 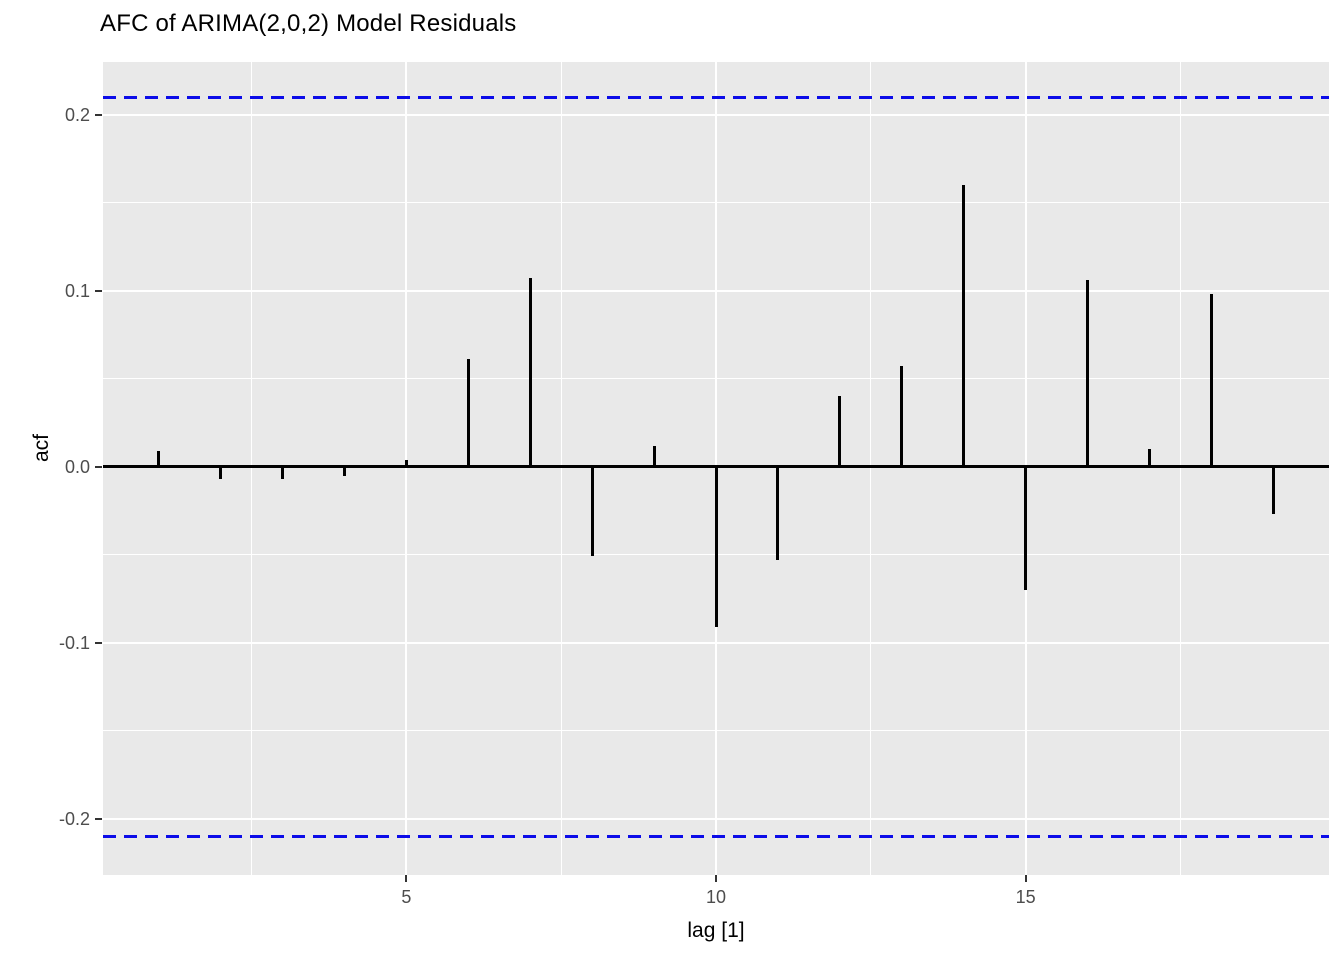 I want to click on upper-confidence-line, so click(x=716, y=97).